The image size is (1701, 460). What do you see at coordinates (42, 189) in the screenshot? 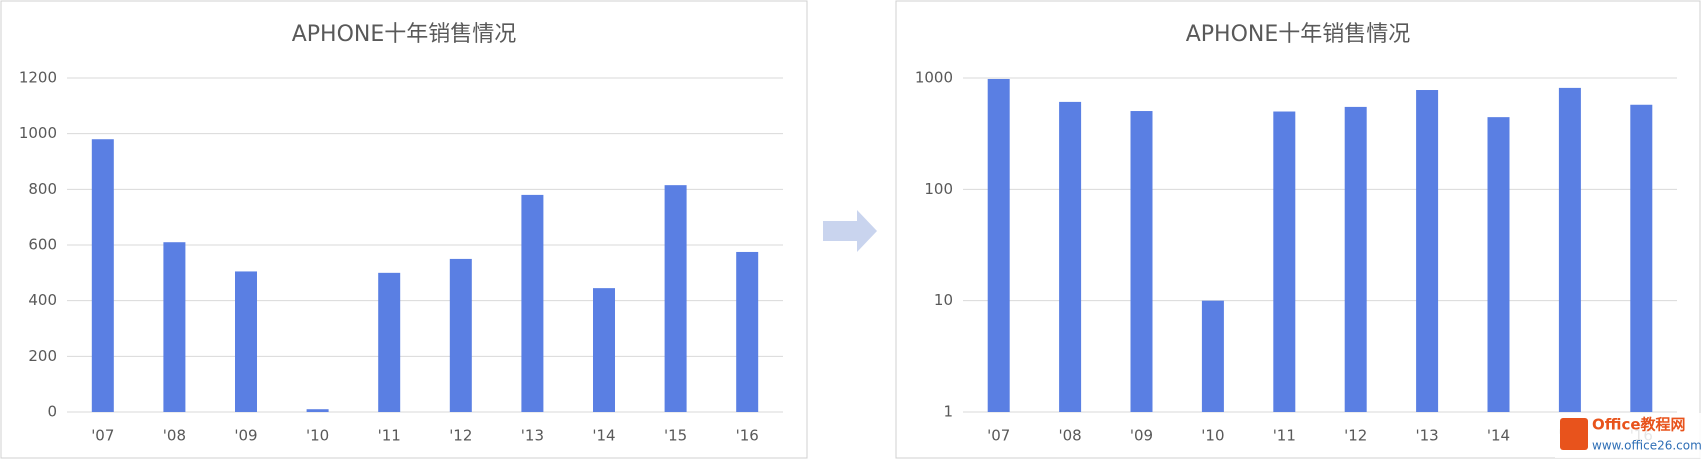
I see `y-tick-label: 800` at bounding box center [42, 189].